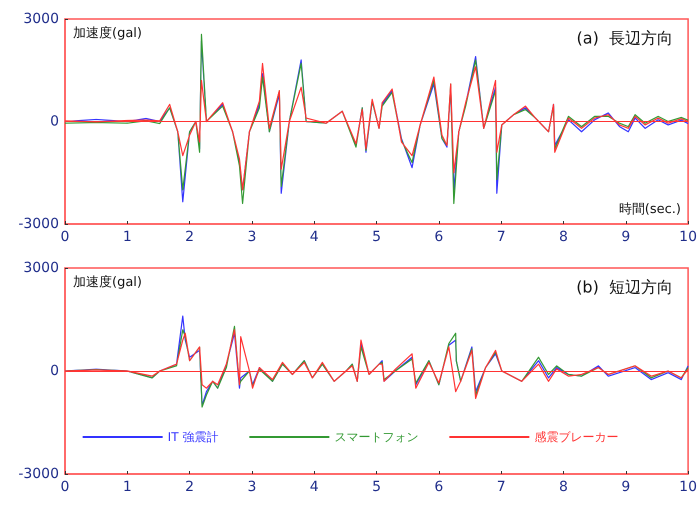  I want to click on text: 感震ブレーカー, so click(576, 437).